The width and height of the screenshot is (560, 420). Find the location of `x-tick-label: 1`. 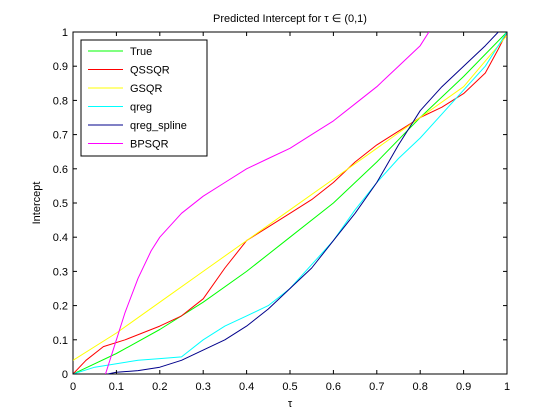

x-tick-label: 1 is located at coordinates (507, 387).